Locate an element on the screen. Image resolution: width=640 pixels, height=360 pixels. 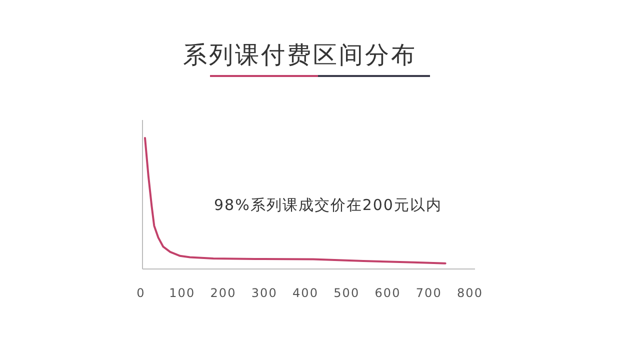
x-tick-label: 700 is located at coordinates (429, 293).